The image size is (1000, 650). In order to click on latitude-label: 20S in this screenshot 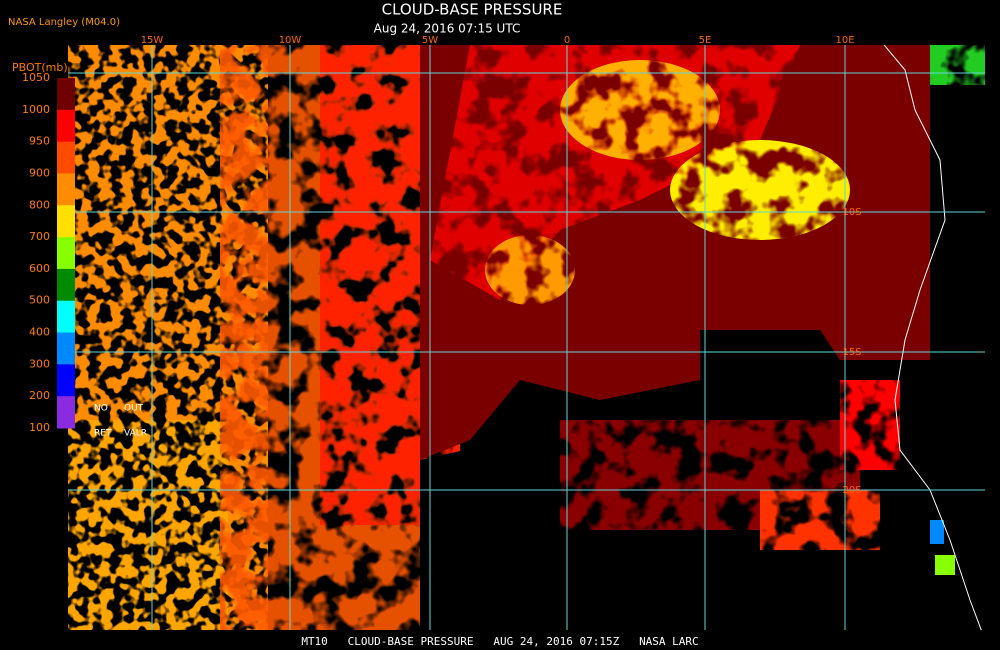, I will do `click(851, 490)`.